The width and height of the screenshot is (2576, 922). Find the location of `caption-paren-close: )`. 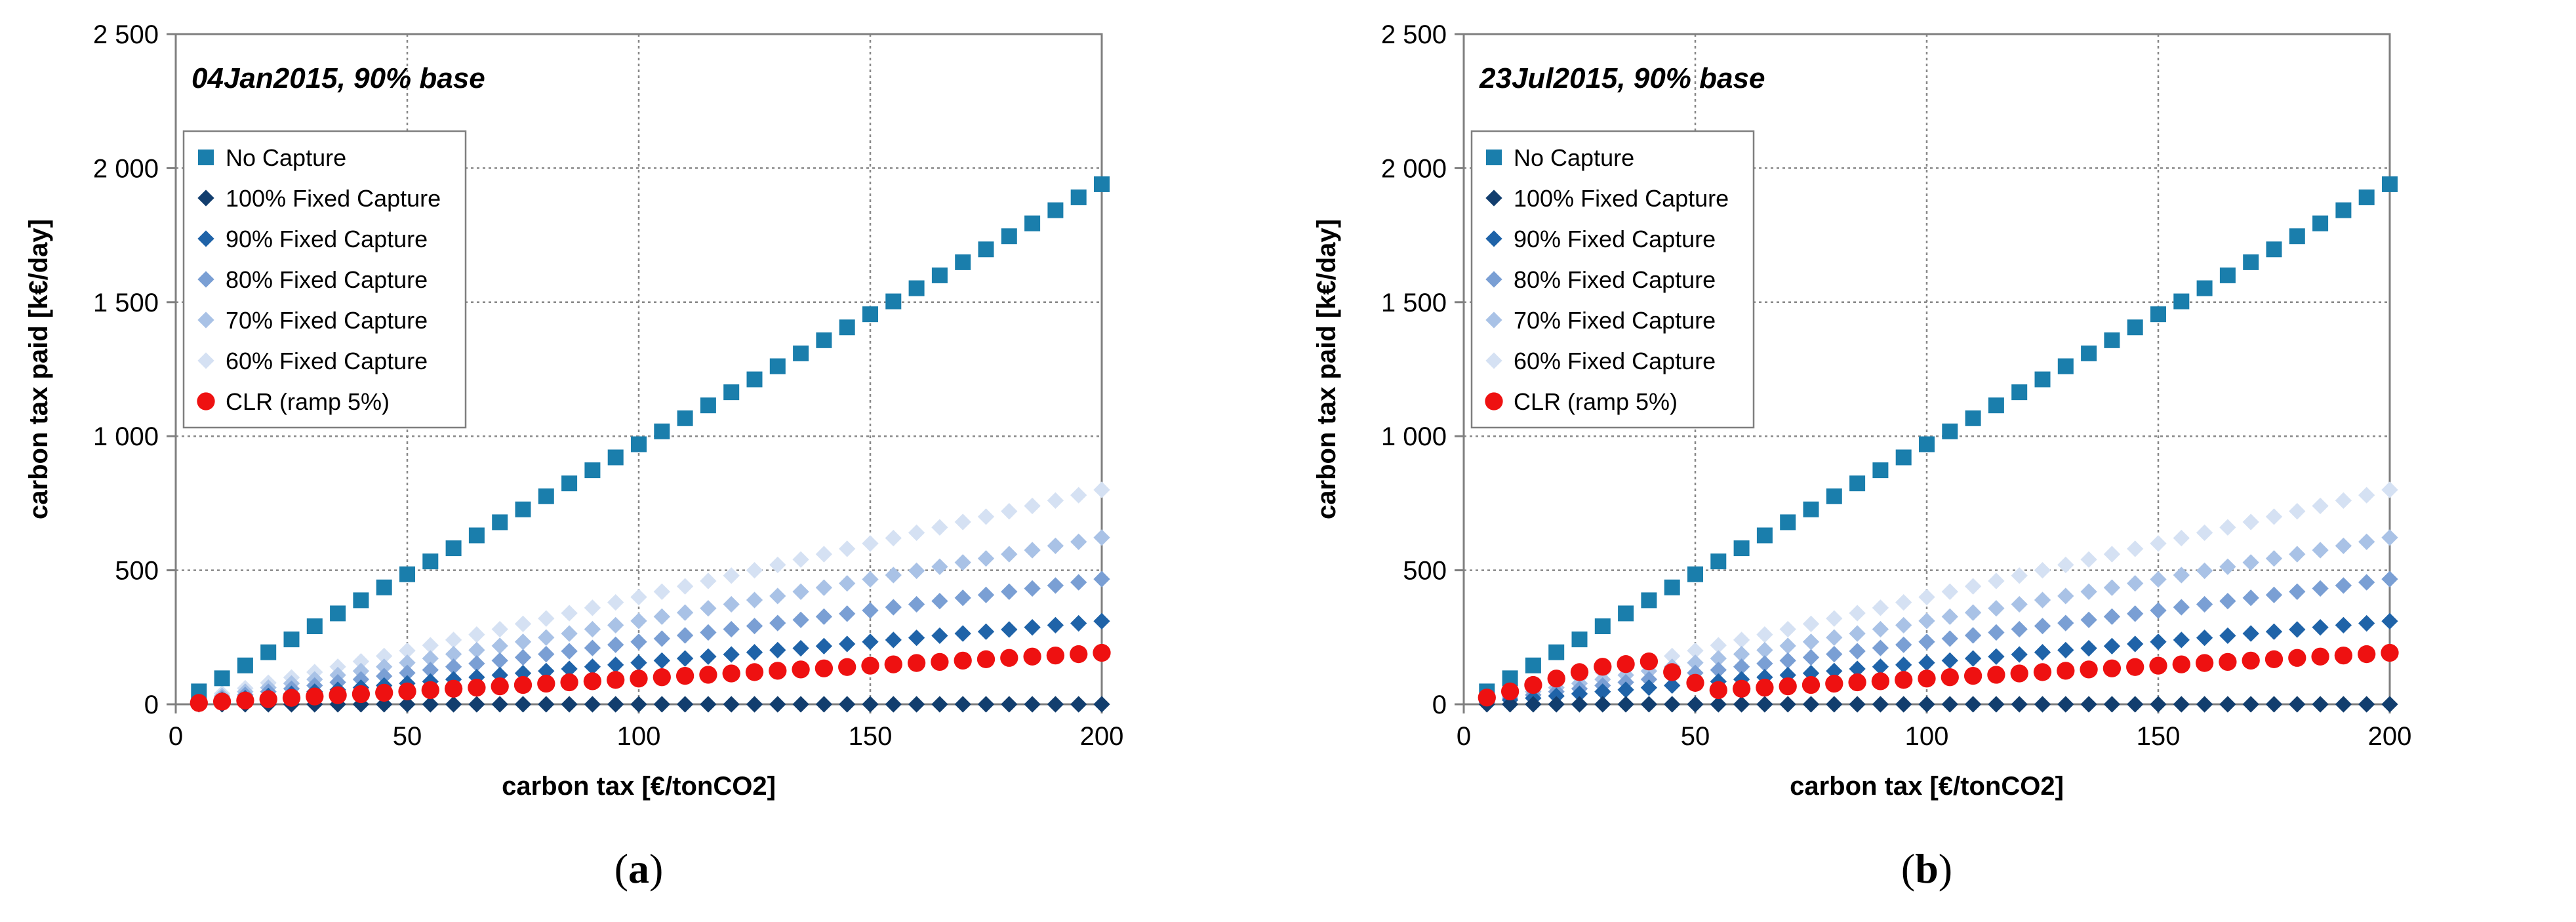

caption-paren-close: ) is located at coordinates (1945, 868).